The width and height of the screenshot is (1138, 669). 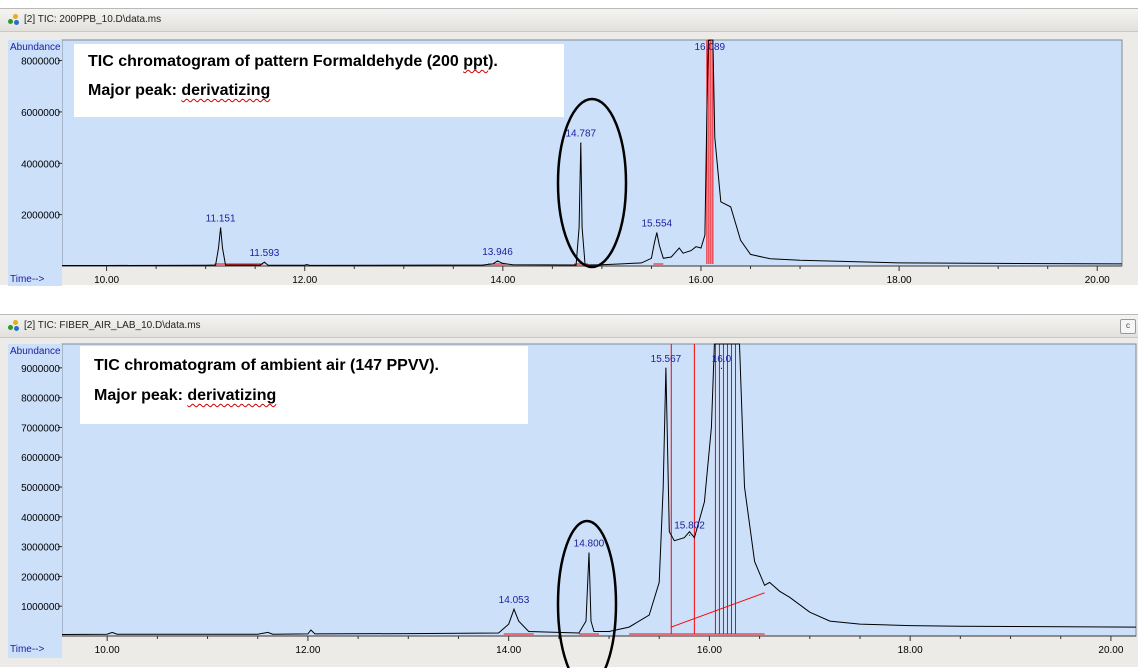 What do you see at coordinates (656, 224) in the screenshot?
I see `peak-label: 15.554` at bounding box center [656, 224].